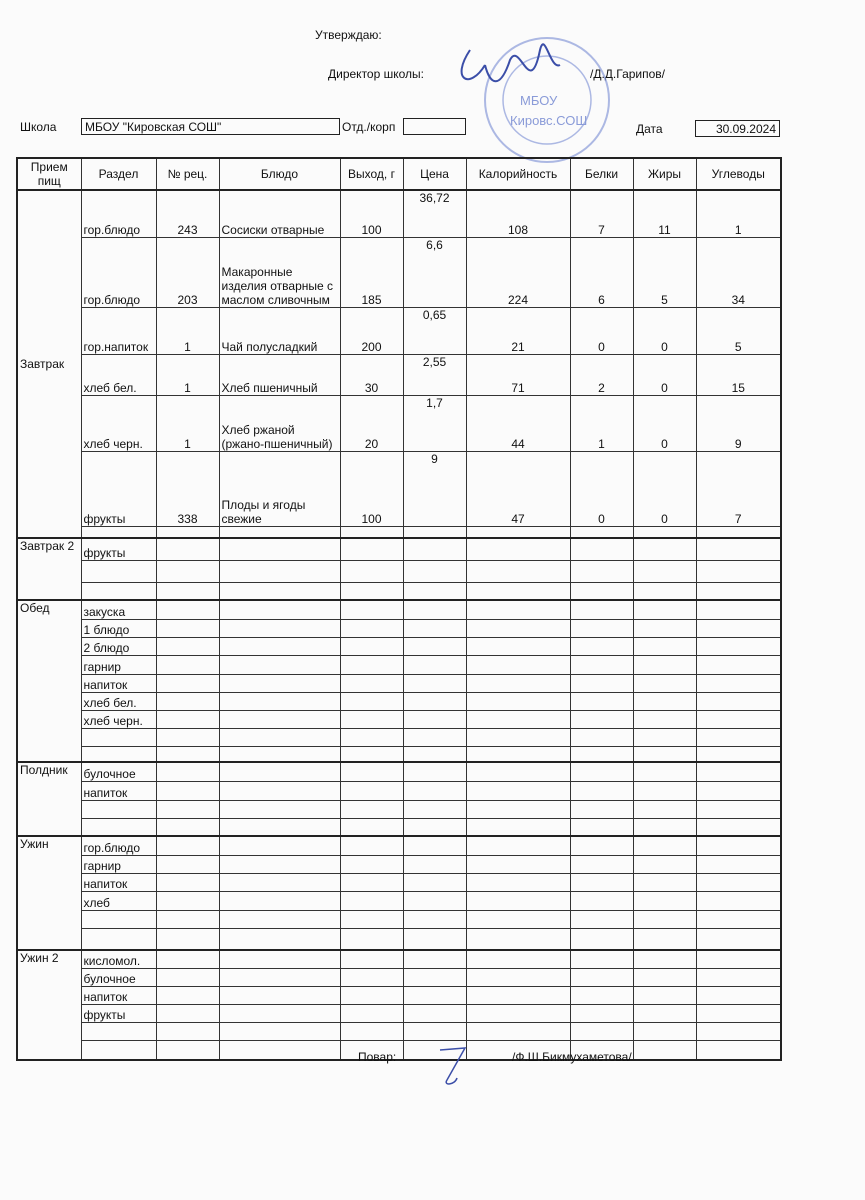 The width and height of the screenshot is (865, 1200). What do you see at coordinates (601, 272) in the screenshot?
I see `cell-protein: 6` at bounding box center [601, 272].